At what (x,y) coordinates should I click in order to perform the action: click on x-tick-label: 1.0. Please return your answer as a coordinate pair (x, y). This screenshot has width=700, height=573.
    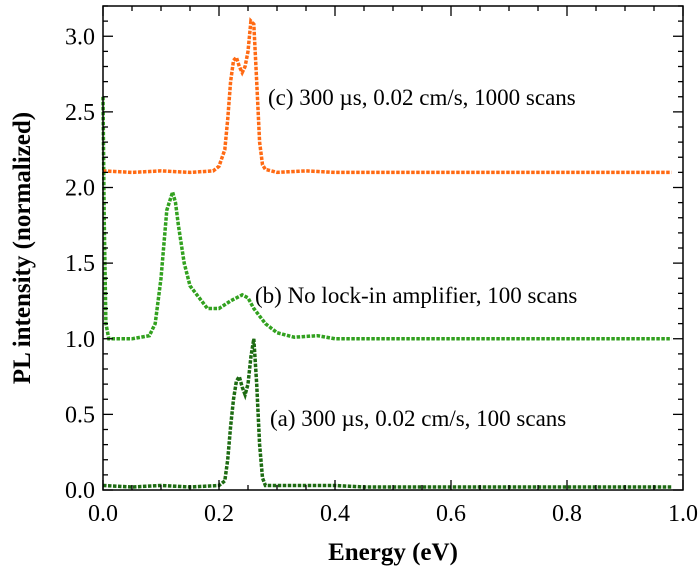
    Looking at the image, I should click on (683, 514).